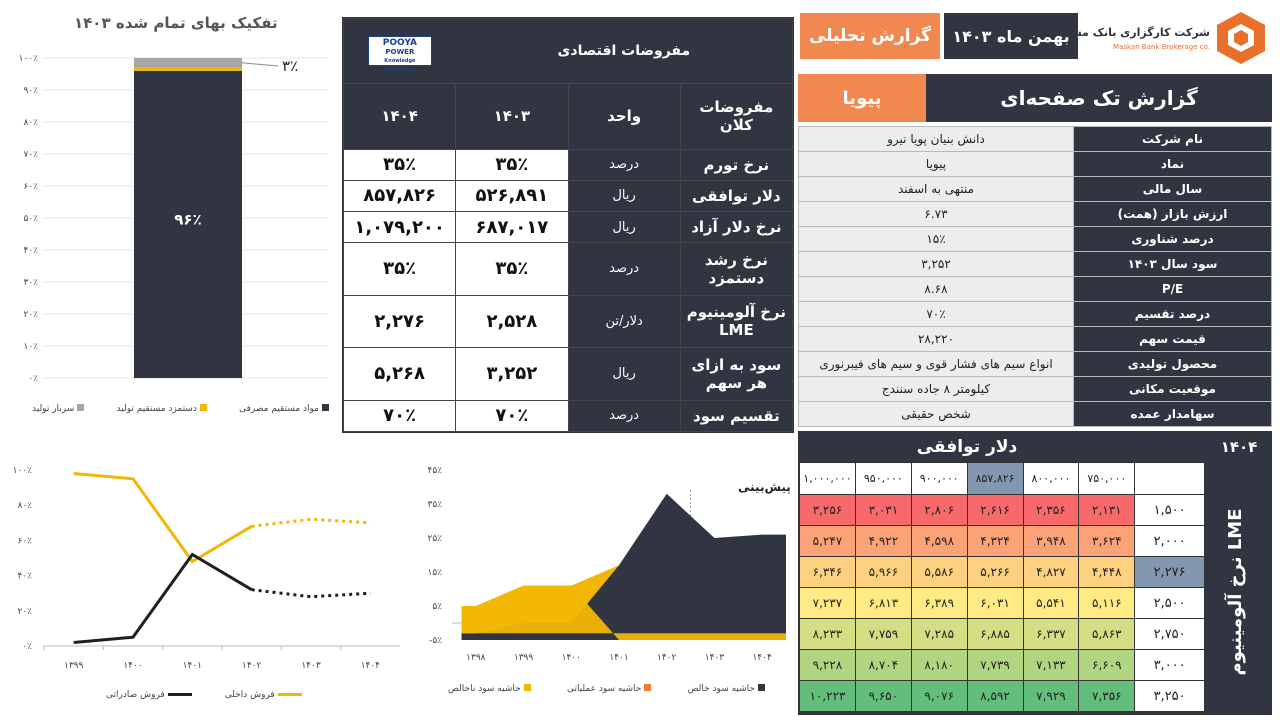 The width and height of the screenshot is (1280, 720). What do you see at coordinates (399, 269) in the screenshot?
I see `macro-row-1404: ۳۵٪` at bounding box center [399, 269].